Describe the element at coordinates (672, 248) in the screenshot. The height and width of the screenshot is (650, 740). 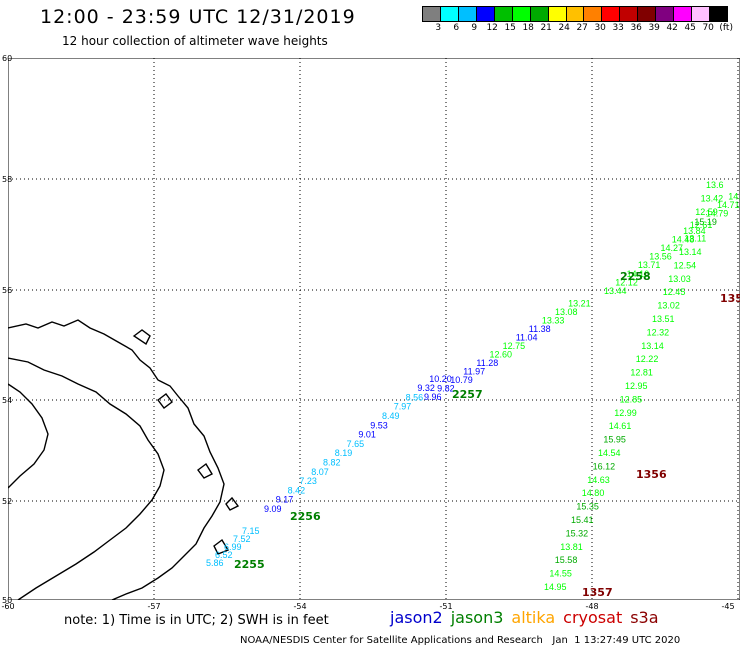
I see `swh-value: 14.27` at that location.